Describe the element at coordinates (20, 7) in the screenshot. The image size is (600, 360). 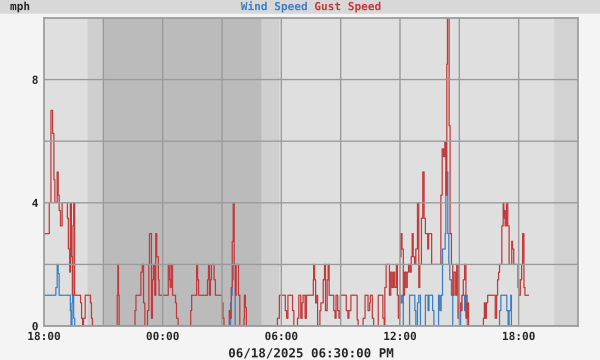
I see `y-axis-title: mph` at that location.